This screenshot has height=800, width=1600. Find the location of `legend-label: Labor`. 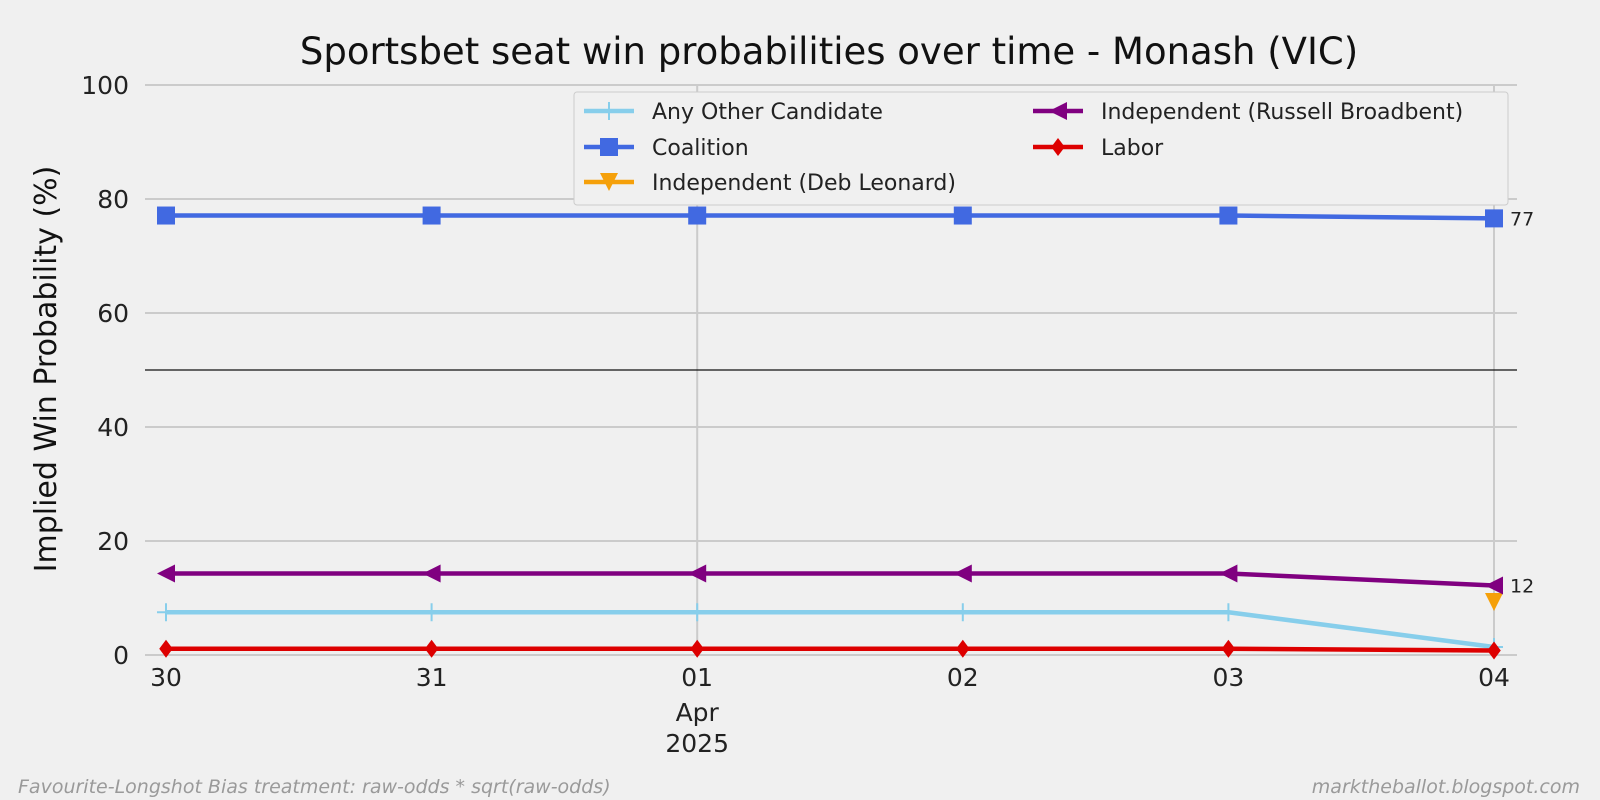

legend-label: Labor is located at coordinates (1132, 148).